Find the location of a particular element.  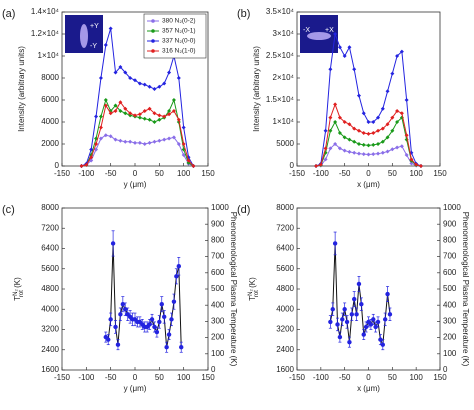

y2-tick-label: 900 is located at coordinates (450, 223).